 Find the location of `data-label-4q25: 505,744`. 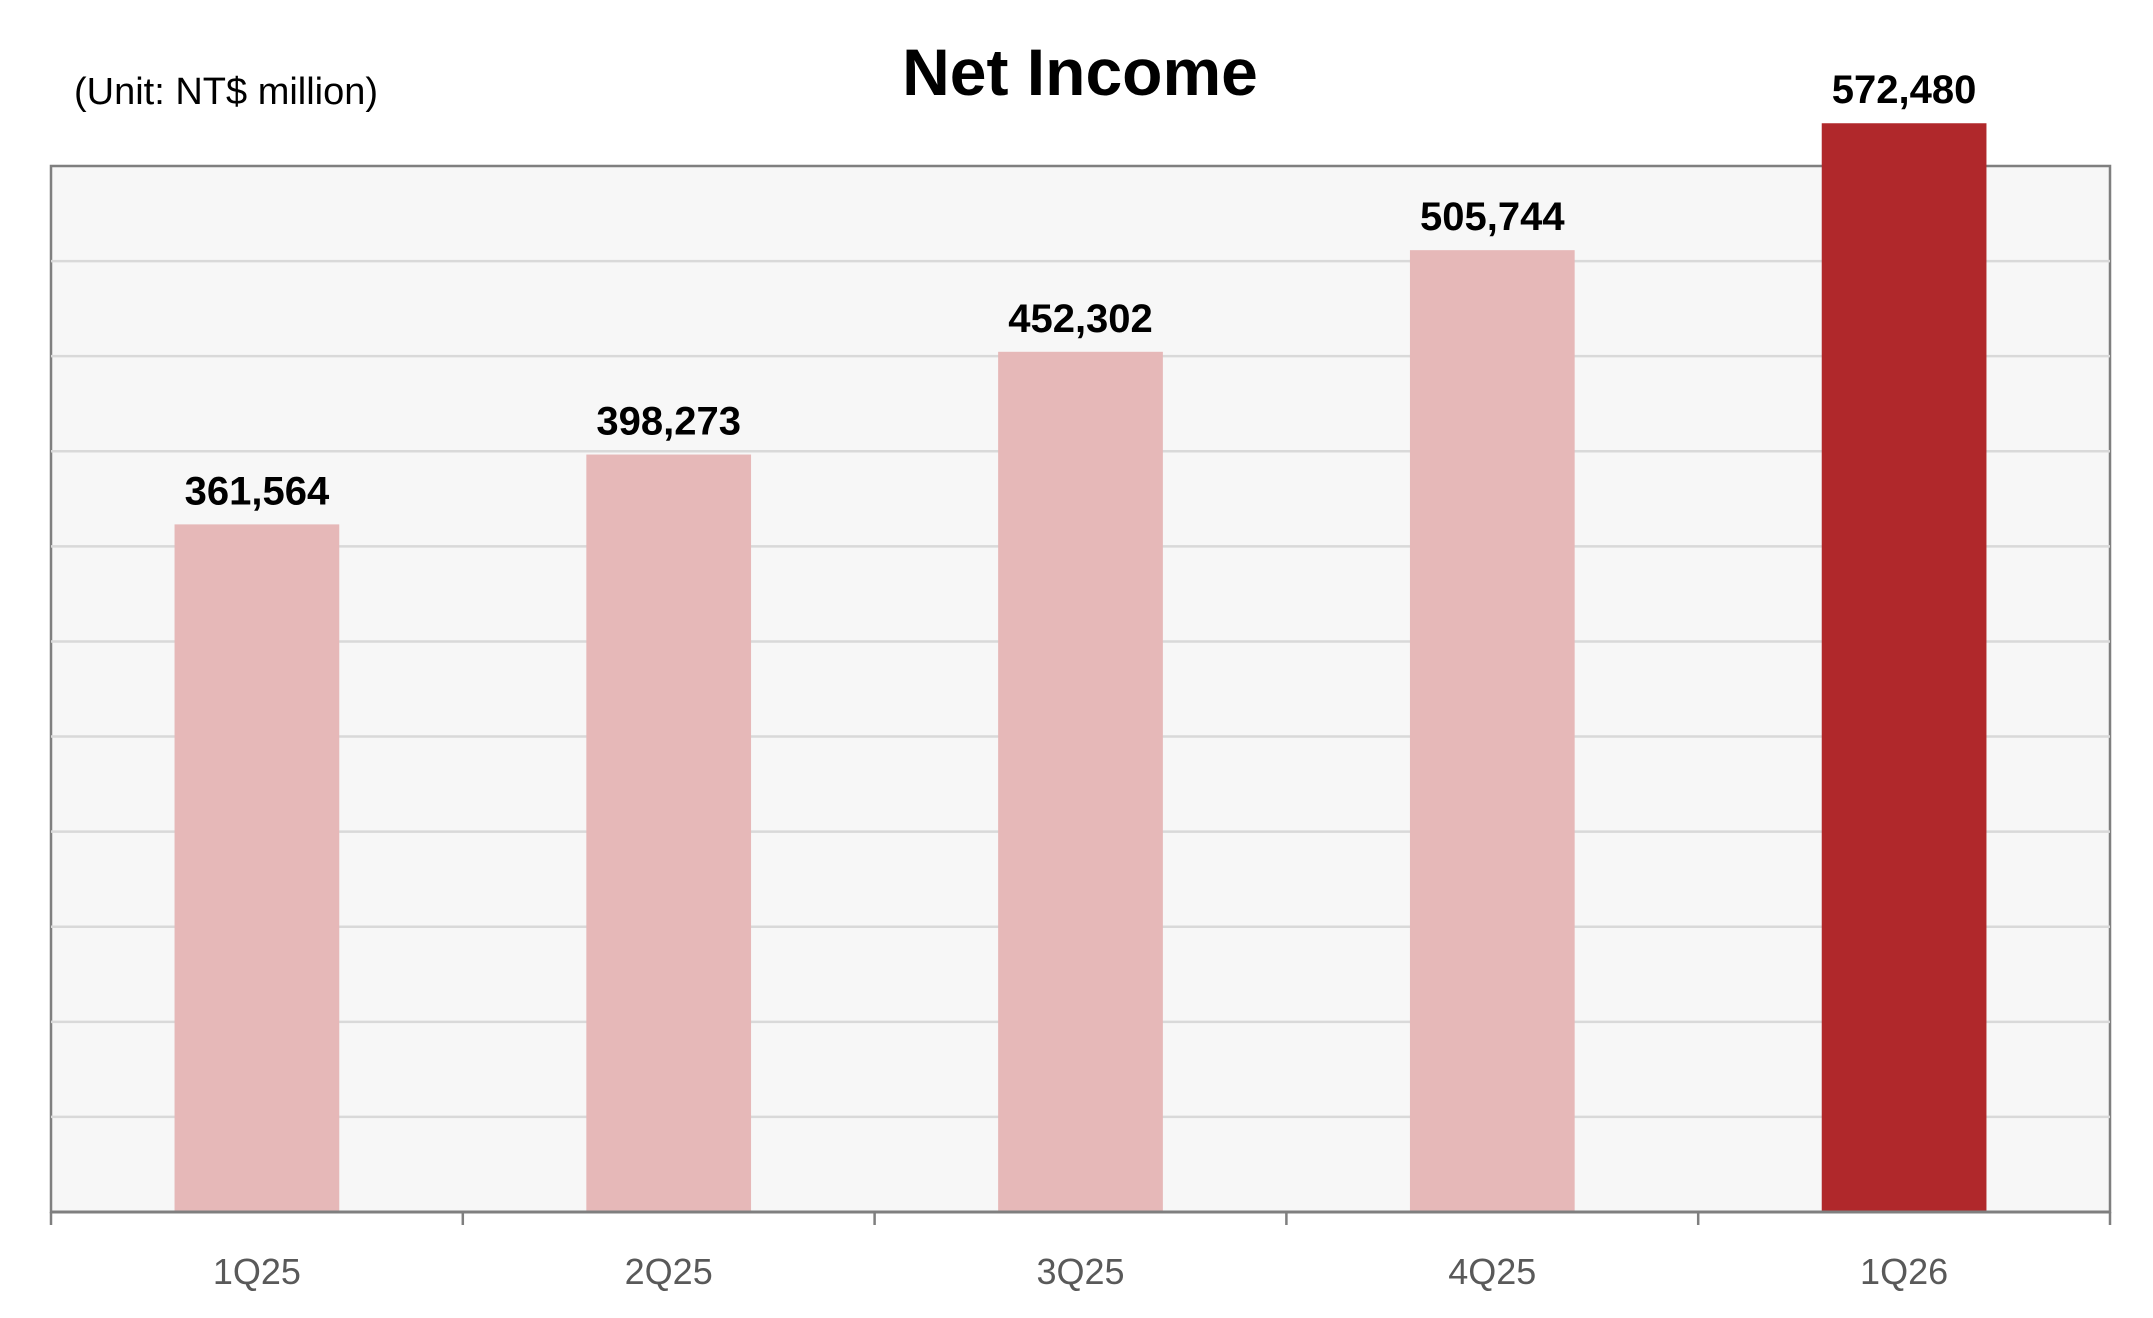

data-label-4q25: 505,744 is located at coordinates (1492, 217).